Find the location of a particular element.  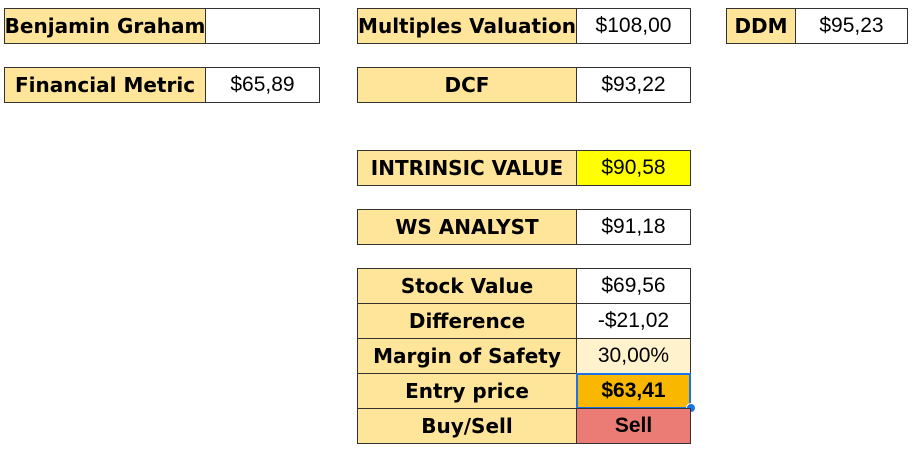

difference-label: Difference is located at coordinates (467, 321).